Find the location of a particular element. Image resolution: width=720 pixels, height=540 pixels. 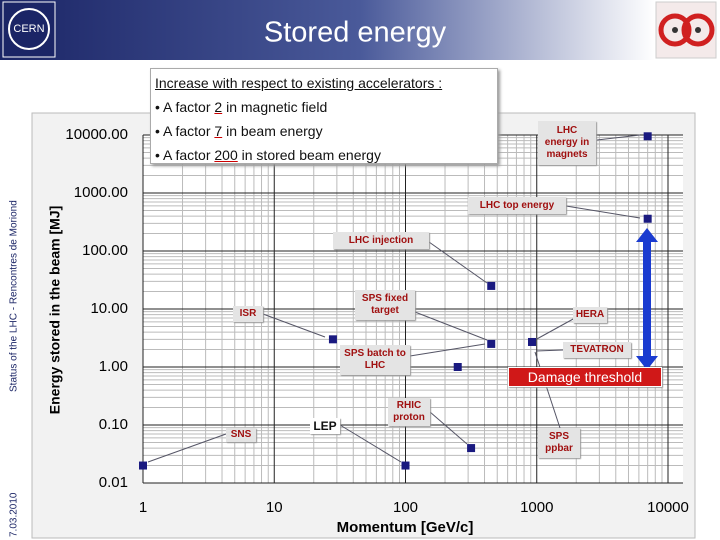

logo is located at coordinates (29, 29).